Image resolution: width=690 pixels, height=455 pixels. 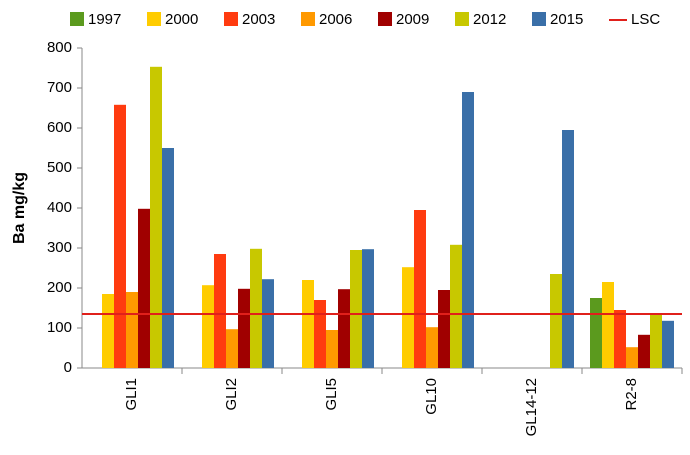 What do you see at coordinates (104, 19) in the screenshot?
I see `legend-label: 1997` at bounding box center [104, 19].